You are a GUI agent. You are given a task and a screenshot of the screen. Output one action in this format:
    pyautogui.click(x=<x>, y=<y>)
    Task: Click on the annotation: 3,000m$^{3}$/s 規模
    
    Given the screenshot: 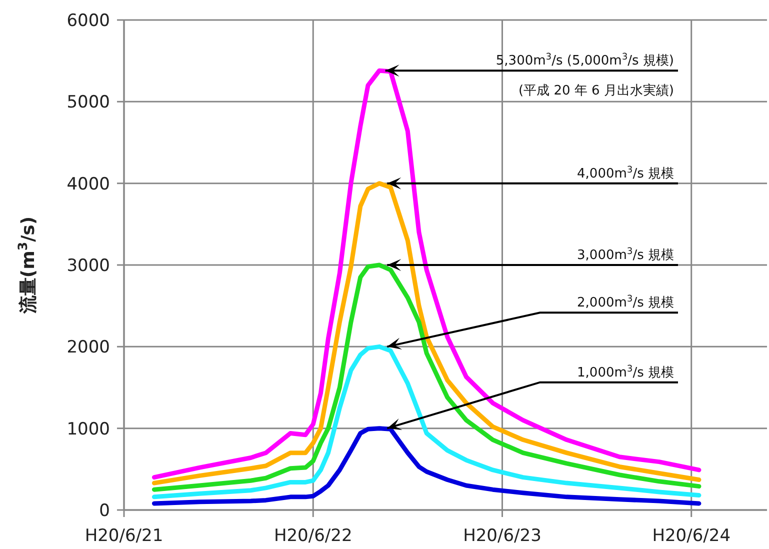 What is the action you would take?
    pyautogui.click(x=625, y=255)
    